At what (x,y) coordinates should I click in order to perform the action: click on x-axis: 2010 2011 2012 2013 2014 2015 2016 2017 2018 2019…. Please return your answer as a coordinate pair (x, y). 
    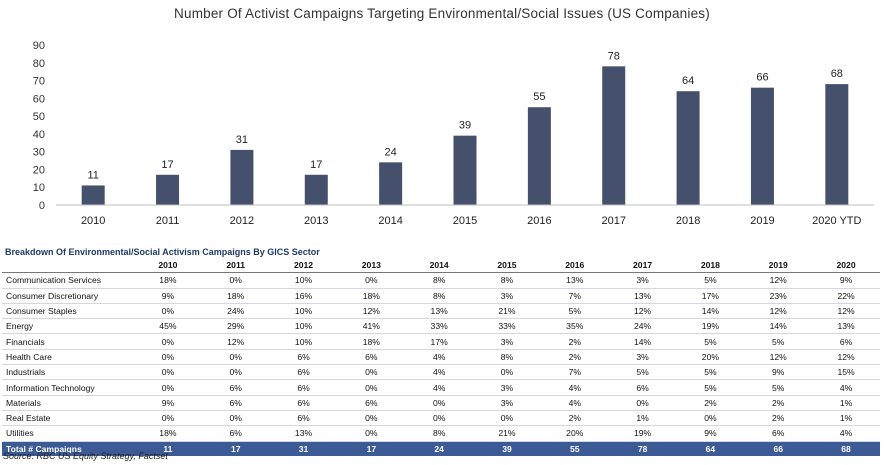
    Looking at the image, I should click on (465, 215).